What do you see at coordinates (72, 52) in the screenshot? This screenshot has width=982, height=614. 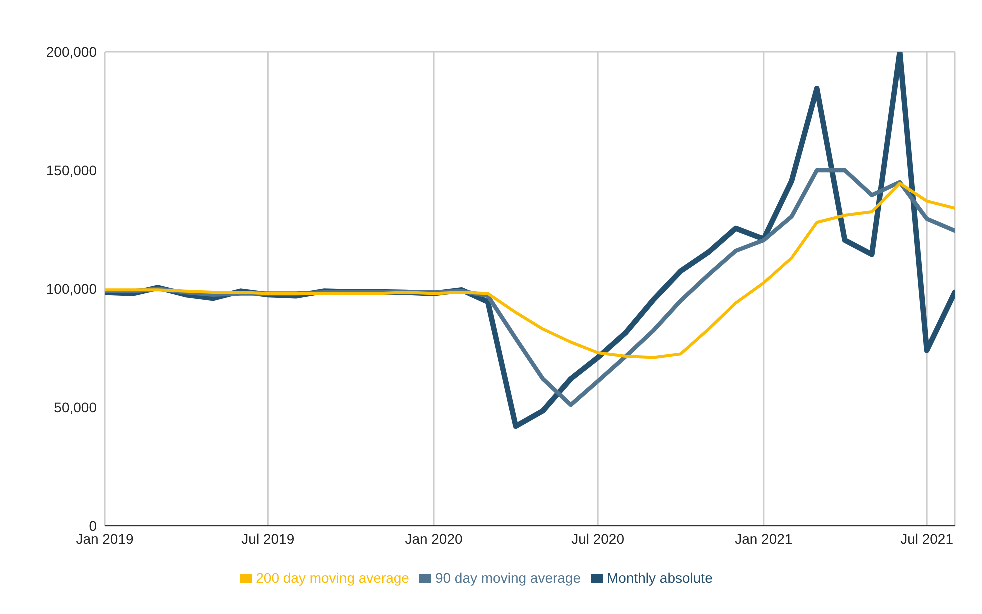 I see `y-tick-label: 200,000` at bounding box center [72, 52].